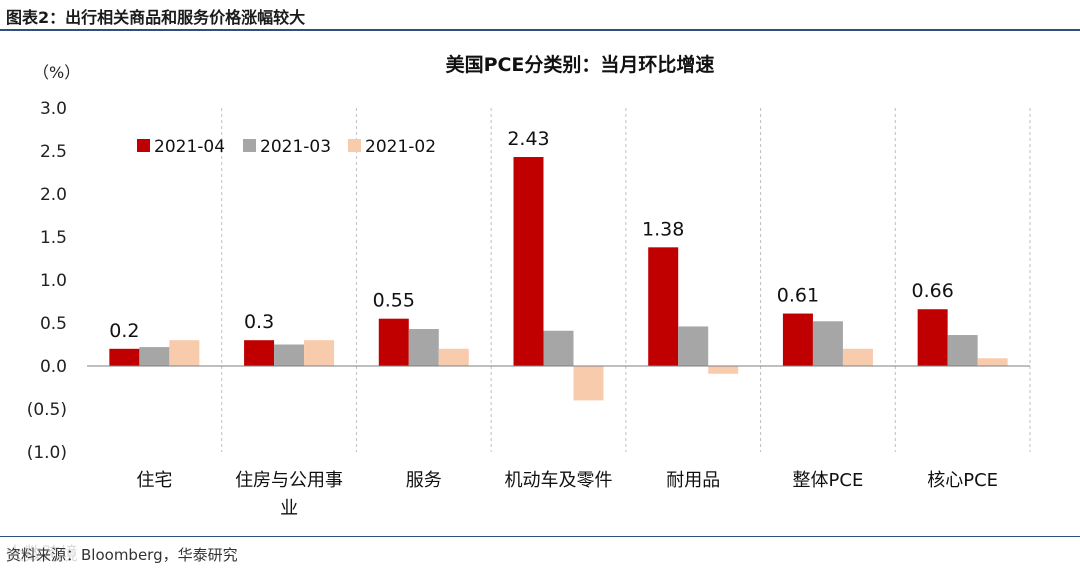 This screenshot has height=569, width=1080. Describe the element at coordinates (259, 322) in the screenshot. I see `data-label: 0.3` at that location.